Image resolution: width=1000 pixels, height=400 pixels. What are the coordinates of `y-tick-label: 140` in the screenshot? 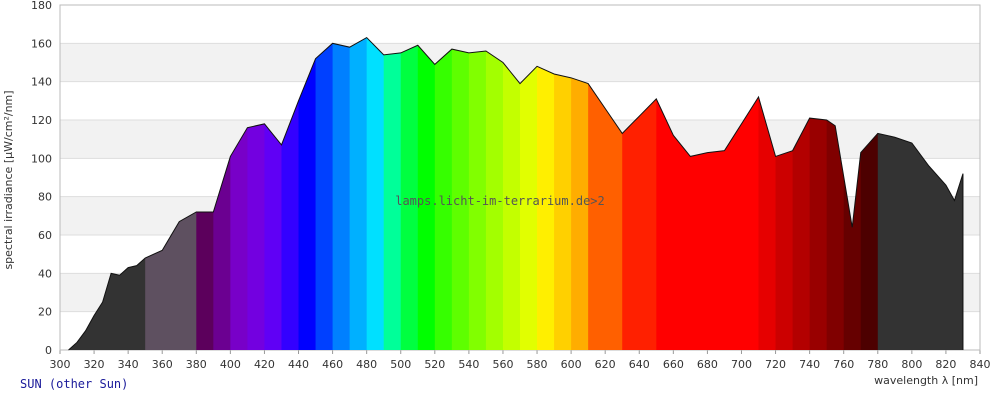 It's located at (41, 82).